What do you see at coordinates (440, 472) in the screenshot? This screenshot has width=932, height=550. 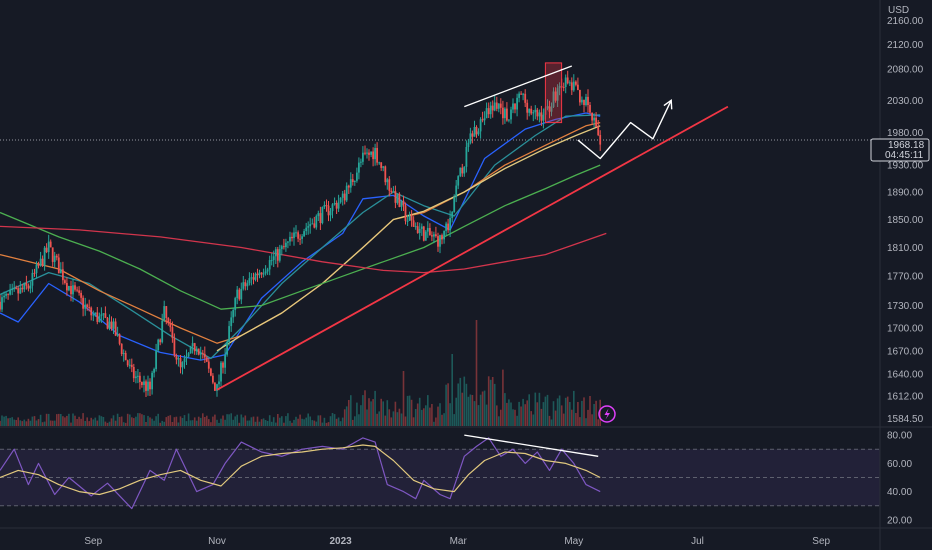 I see `rsi-panel` at bounding box center [440, 472].